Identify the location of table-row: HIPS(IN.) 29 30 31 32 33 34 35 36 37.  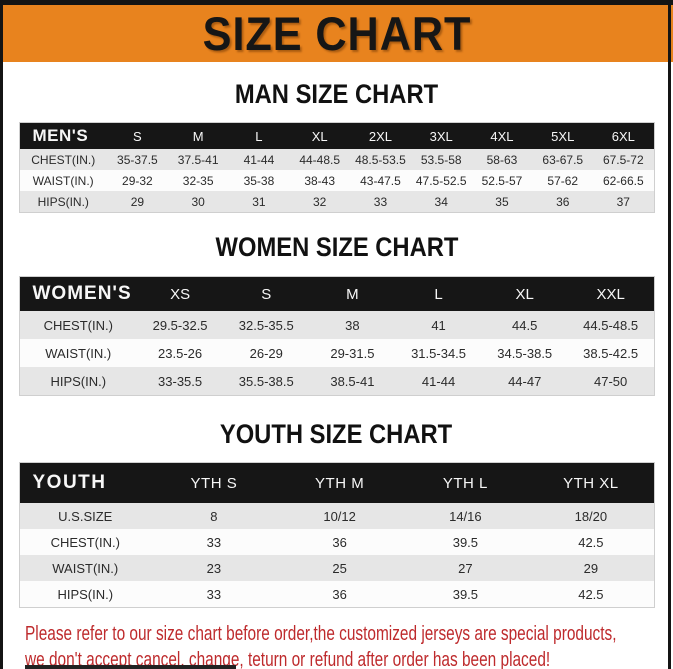
(336, 202).